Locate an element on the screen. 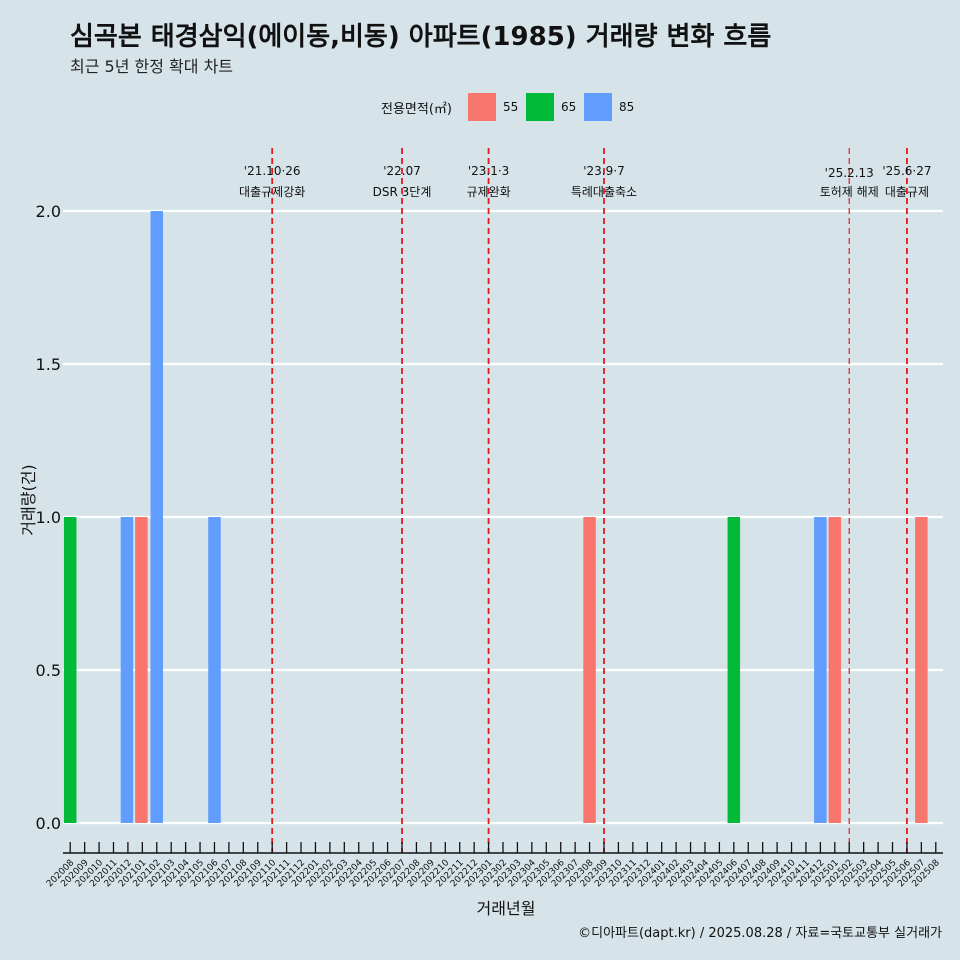  event-name-label: 특례대출축소 is located at coordinates (604, 192).